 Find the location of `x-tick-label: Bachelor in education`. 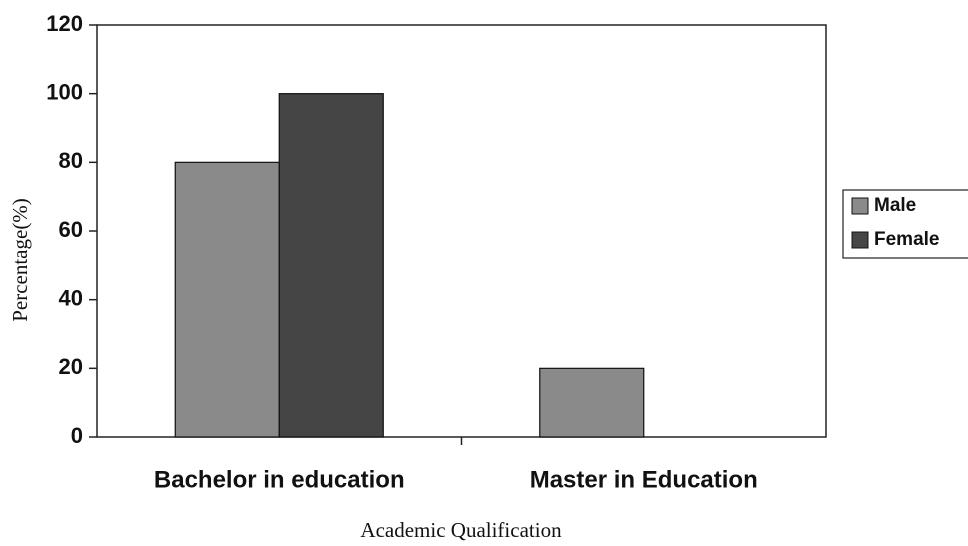

x-tick-label: Bachelor in education is located at coordinates (279, 479).